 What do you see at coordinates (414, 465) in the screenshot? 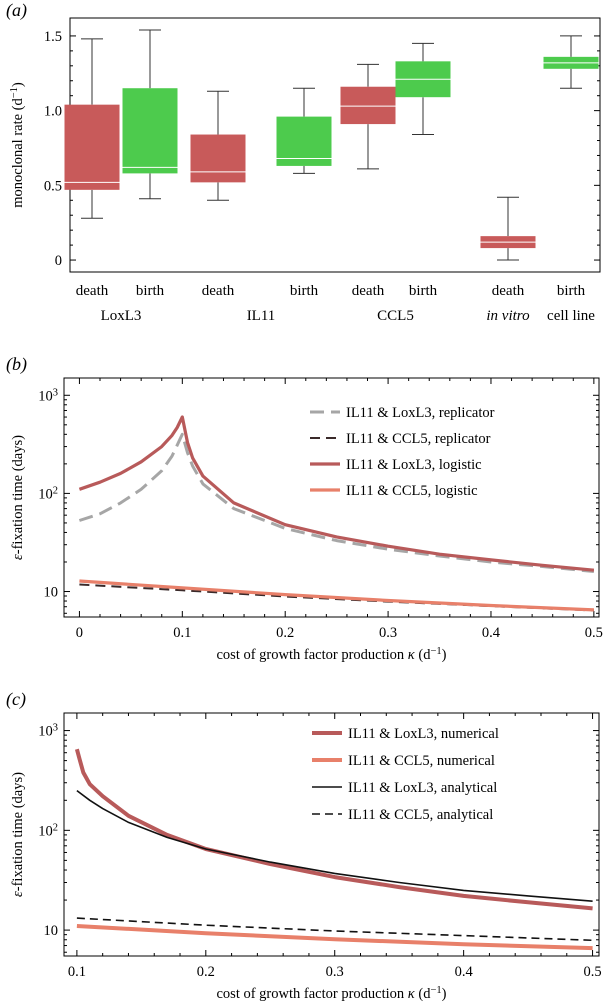
I see `legend-label: IL11 & LoxL3, logistic` at bounding box center [414, 465].